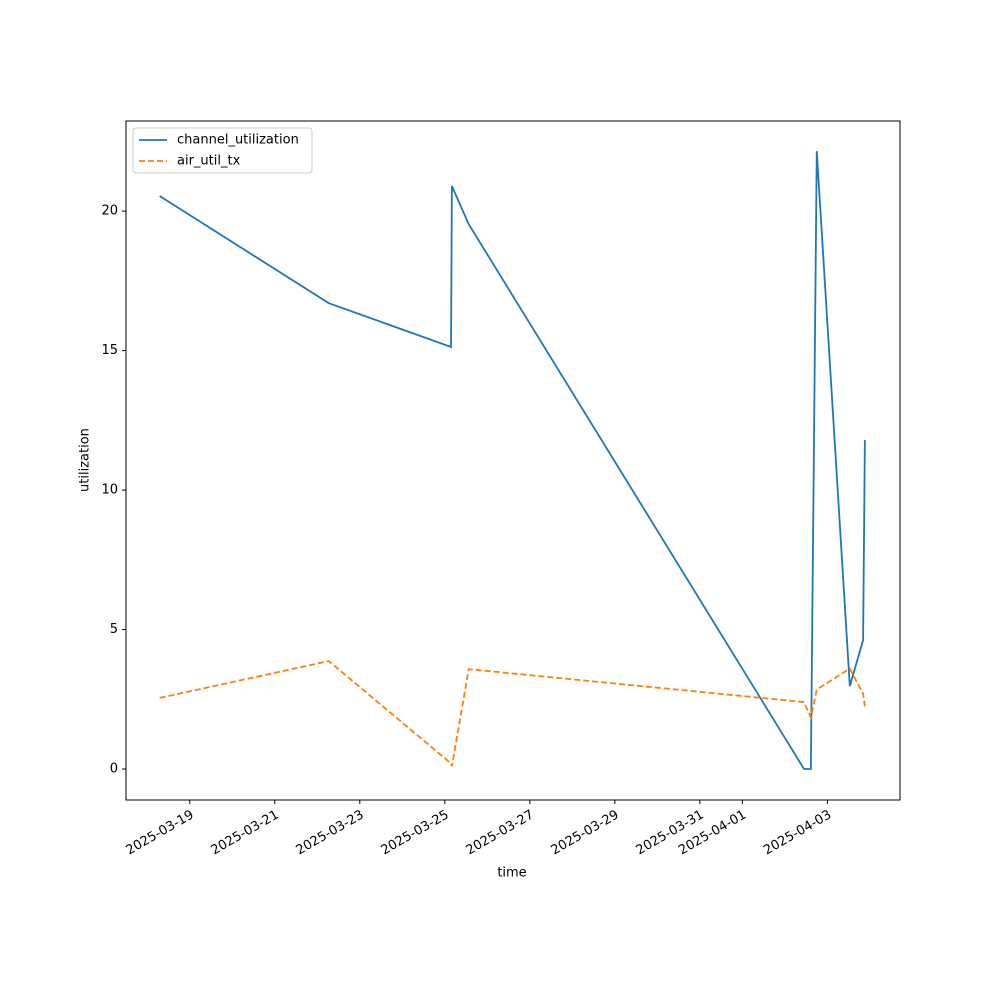 Image resolution: width=1000 pixels, height=1004 pixels. I want to click on x-tick-label: 2025-03-23, so click(330, 833).